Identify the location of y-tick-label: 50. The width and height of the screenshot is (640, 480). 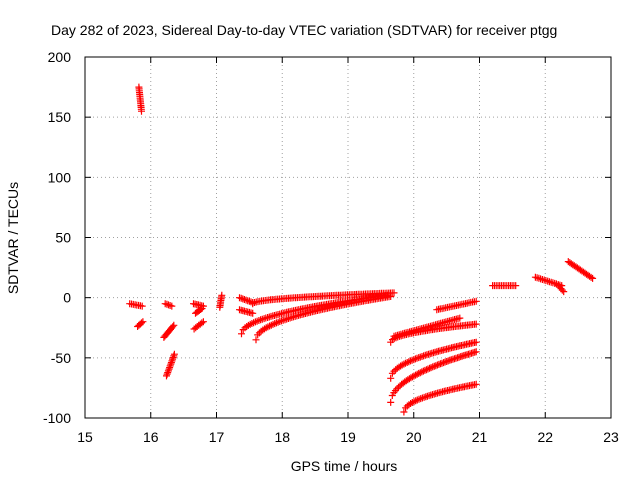
(63, 238).